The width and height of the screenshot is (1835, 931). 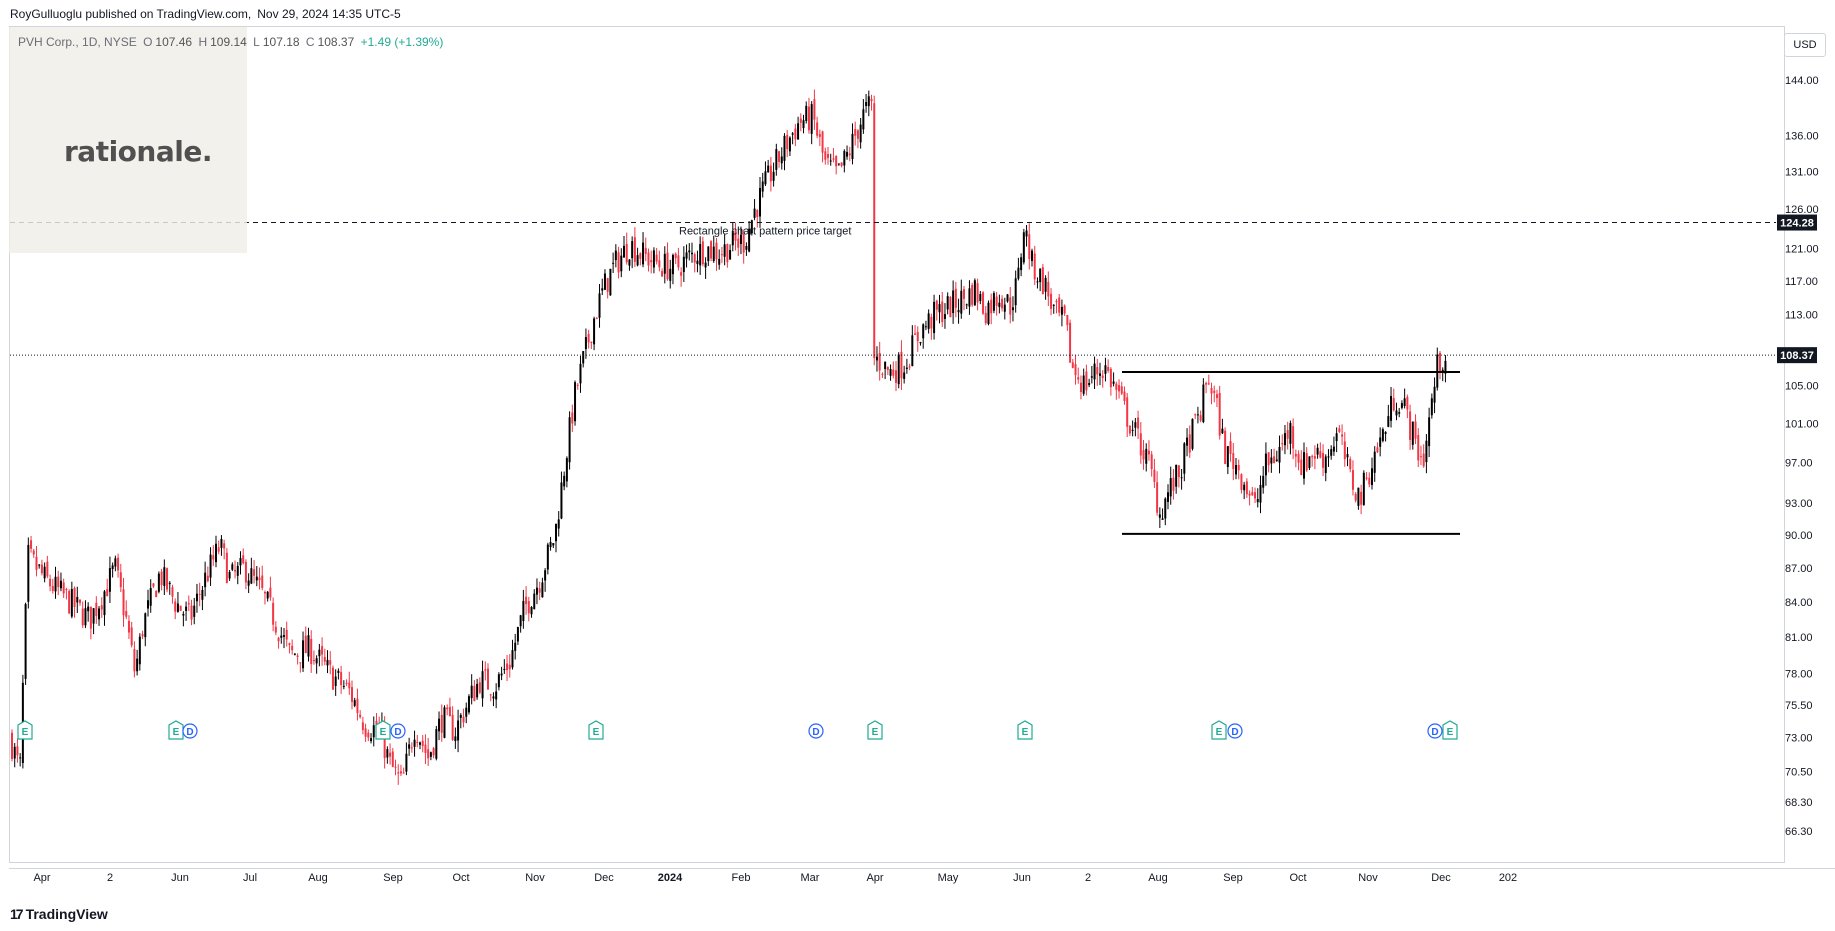 What do you see at coordinates (596, 732) in the screenshot?
I see `earnings-marker-letter: E` at bounding box center [596, 732].